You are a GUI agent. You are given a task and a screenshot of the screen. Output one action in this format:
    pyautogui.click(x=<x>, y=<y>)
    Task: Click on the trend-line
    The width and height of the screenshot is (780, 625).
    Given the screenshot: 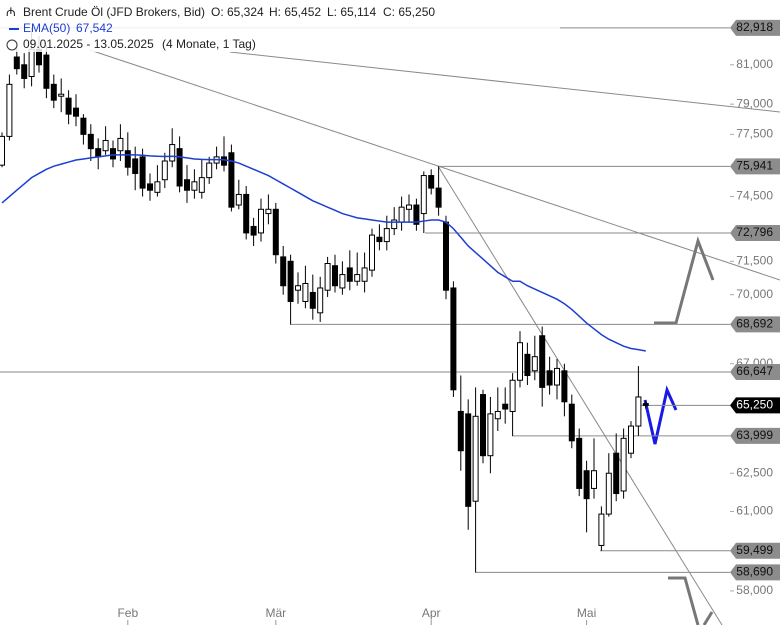 What is the action you would take?
    pyautogui.click(x=504, y=82)
    